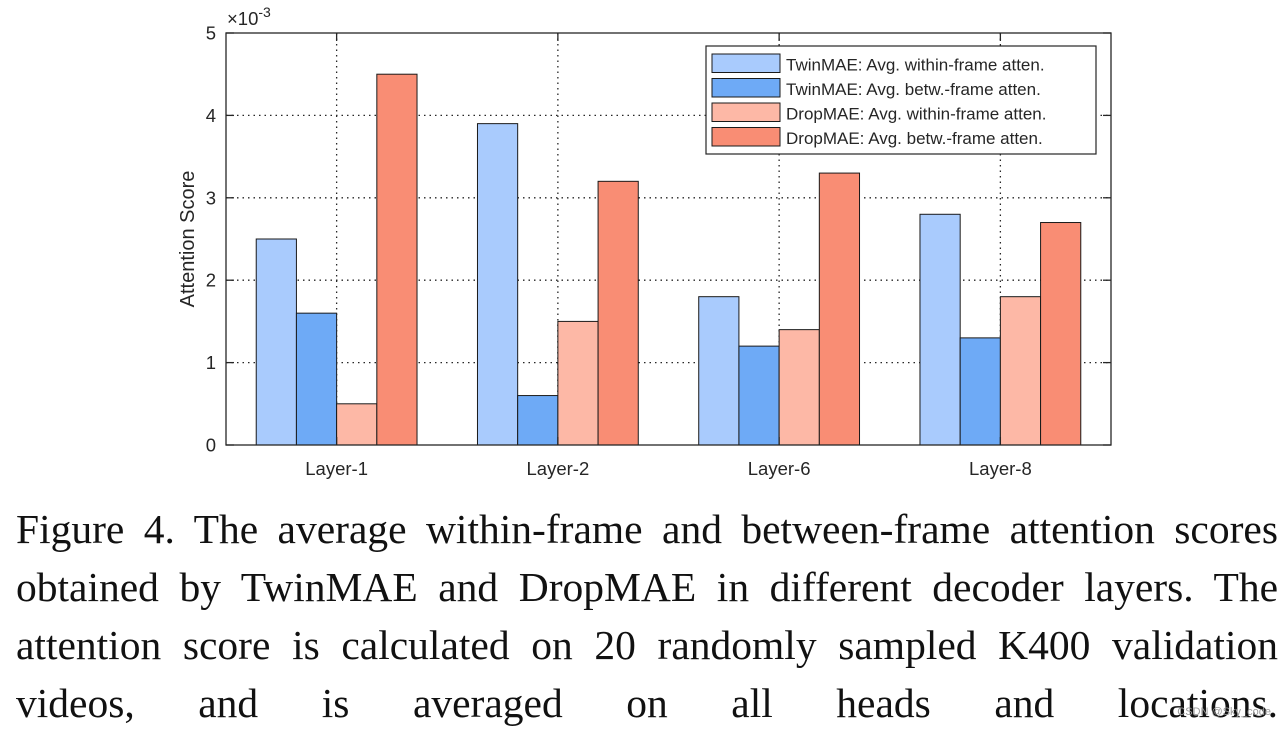 The image size is (1287, 732). Describe the element at coordinates (336, 468) in the screenshot. I see `x-tick-label: Layer-1` at that location.